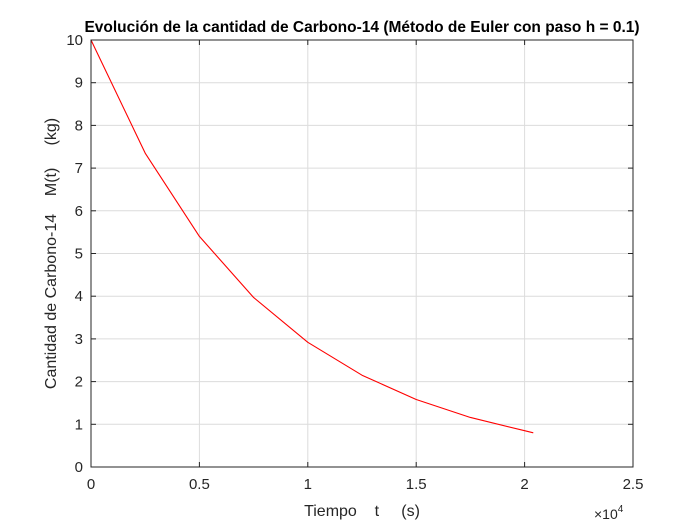  I want to click on x-tick-label: 2.5, so click(633, 484).